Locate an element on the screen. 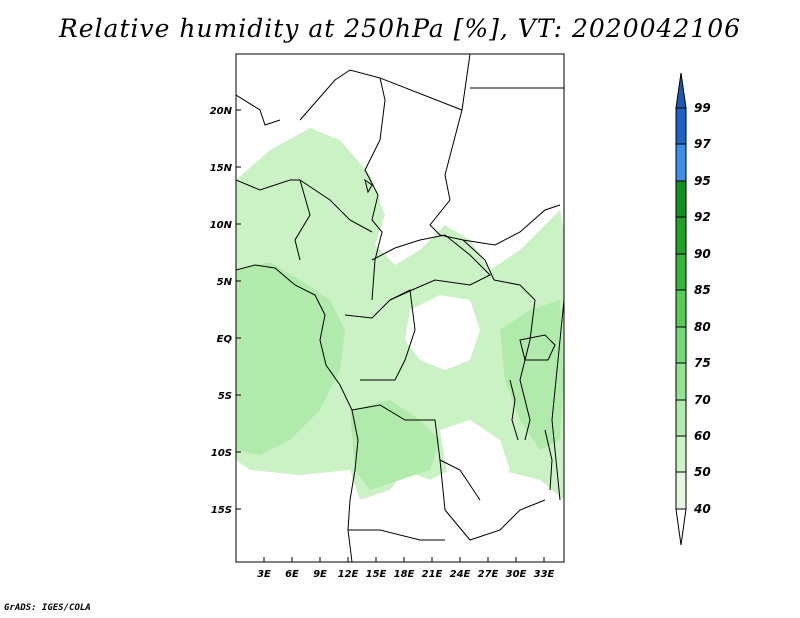 Image resolution: width=800 pixels, height=618 pixels. lon-tick-label: 6E is located at coordinates (292, 574).